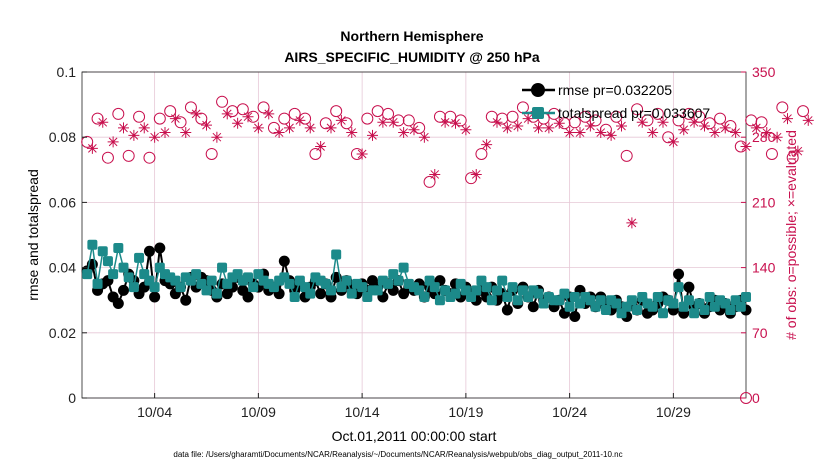  Describe the element at coordinates (616, 101) in the screenshot. I see `legend: rmse pr=0.032205 totalspread pr=0.033607` at that location.